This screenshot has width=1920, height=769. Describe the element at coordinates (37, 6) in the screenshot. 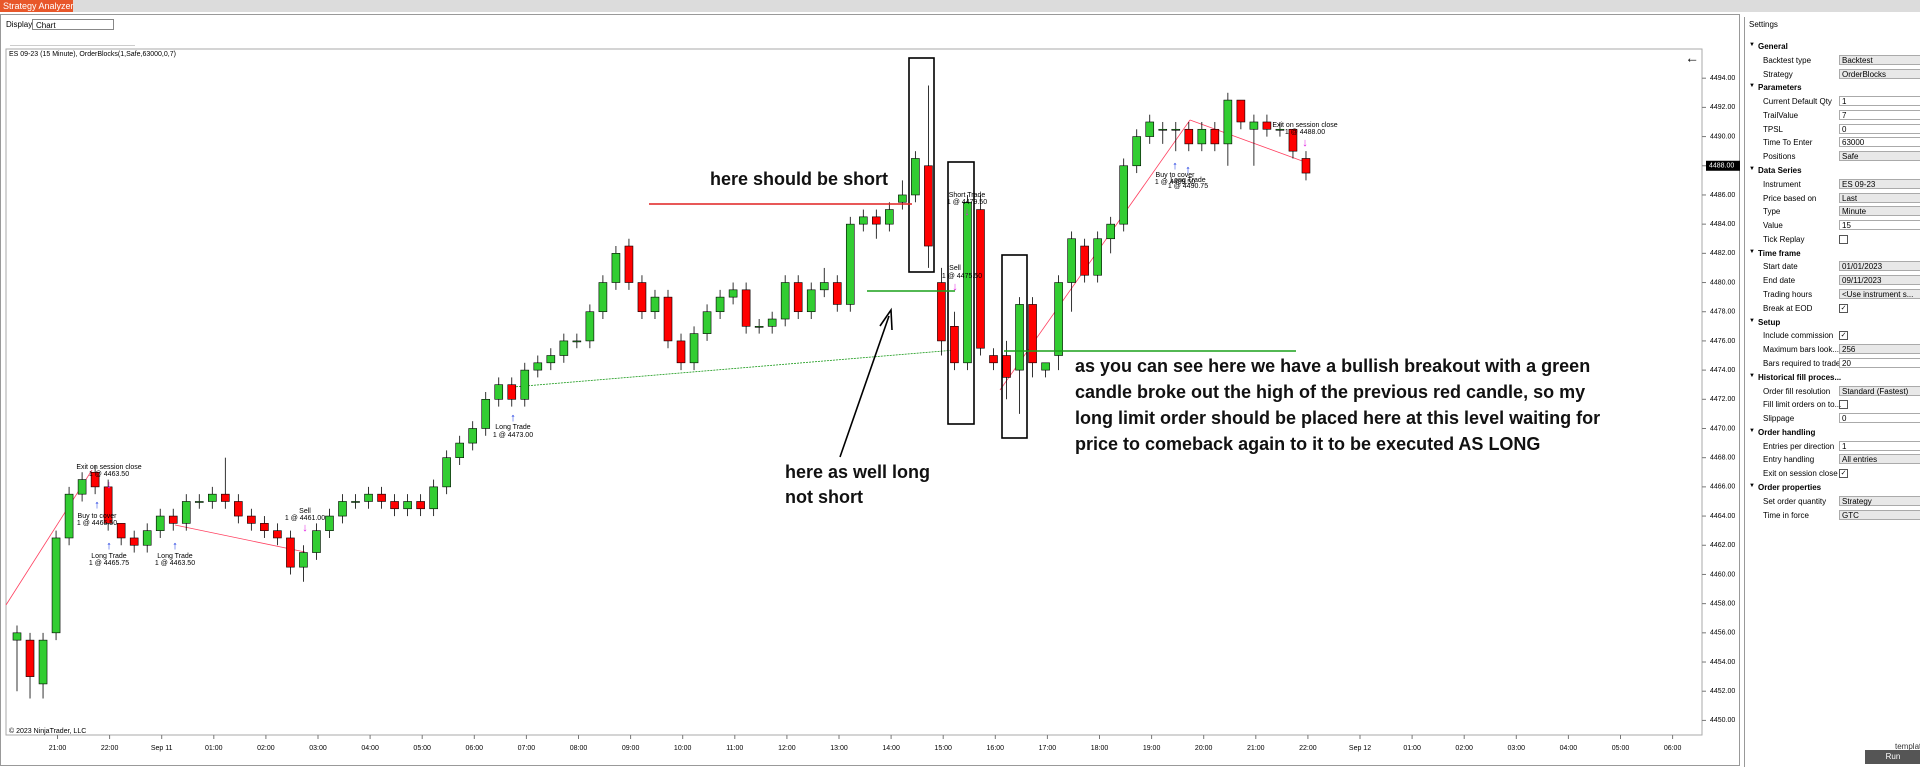

I see `window-tab: Strategy Analyzer` at that location.